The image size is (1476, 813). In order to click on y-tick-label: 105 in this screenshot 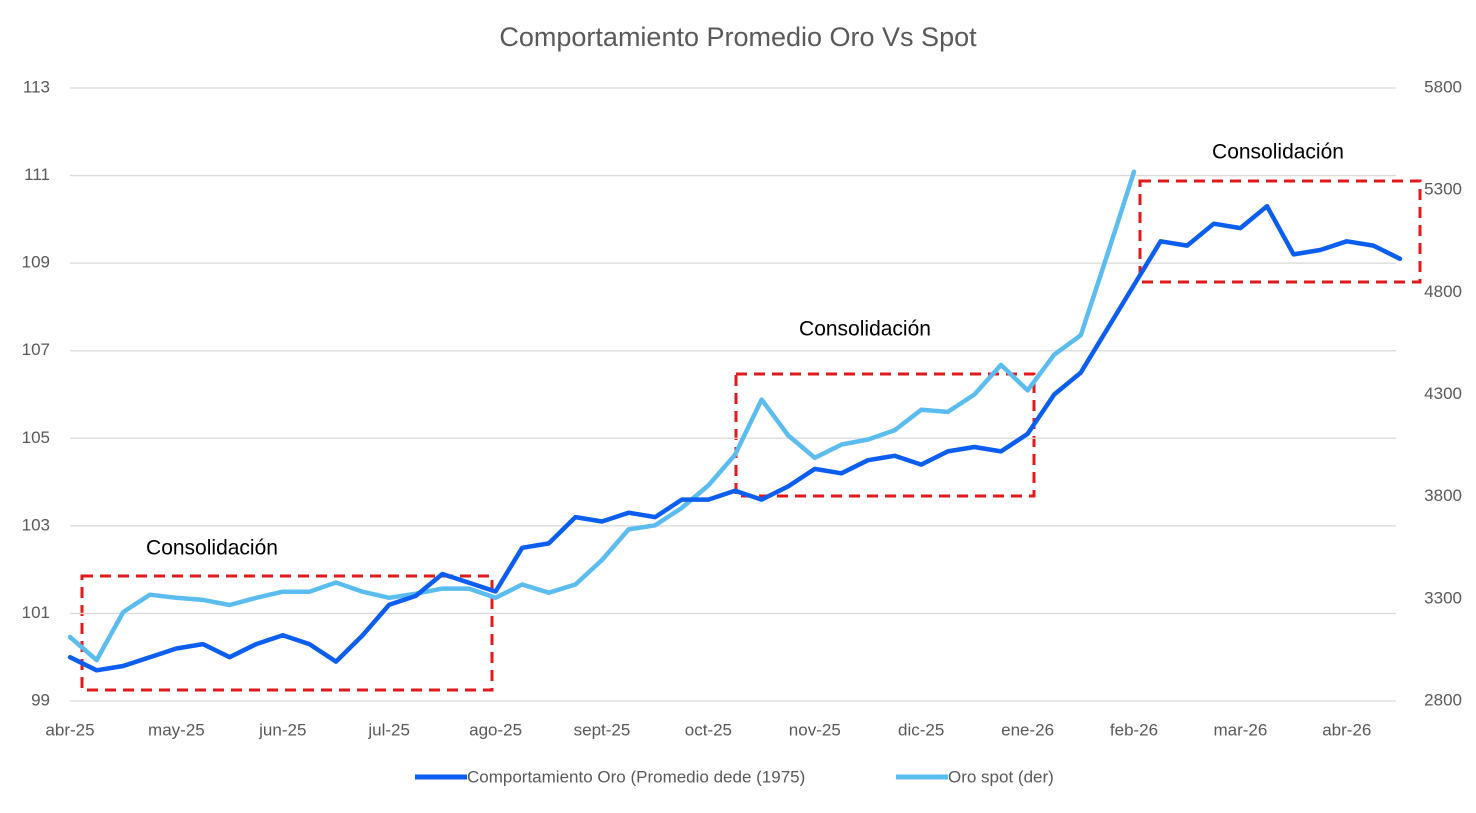, I will do `click(36, 437)`.